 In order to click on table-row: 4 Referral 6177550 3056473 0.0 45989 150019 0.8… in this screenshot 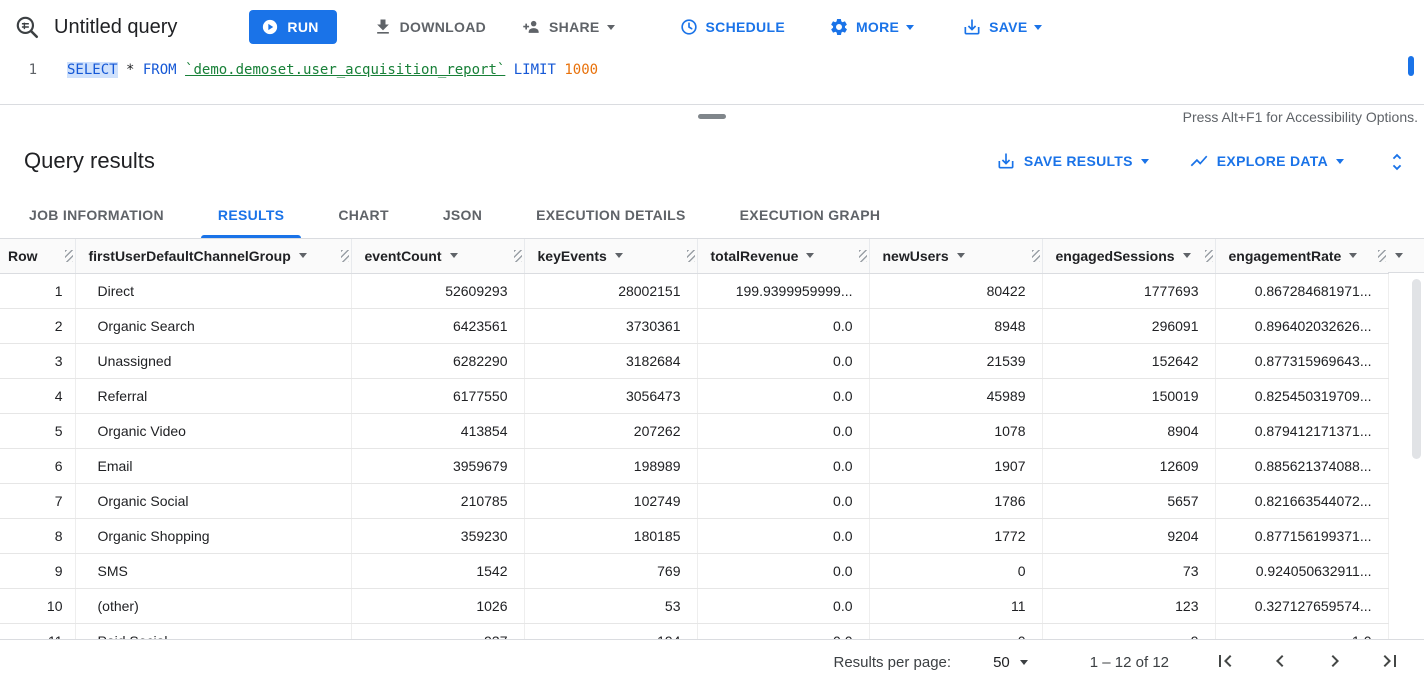, I will do `click(694, 396)`.